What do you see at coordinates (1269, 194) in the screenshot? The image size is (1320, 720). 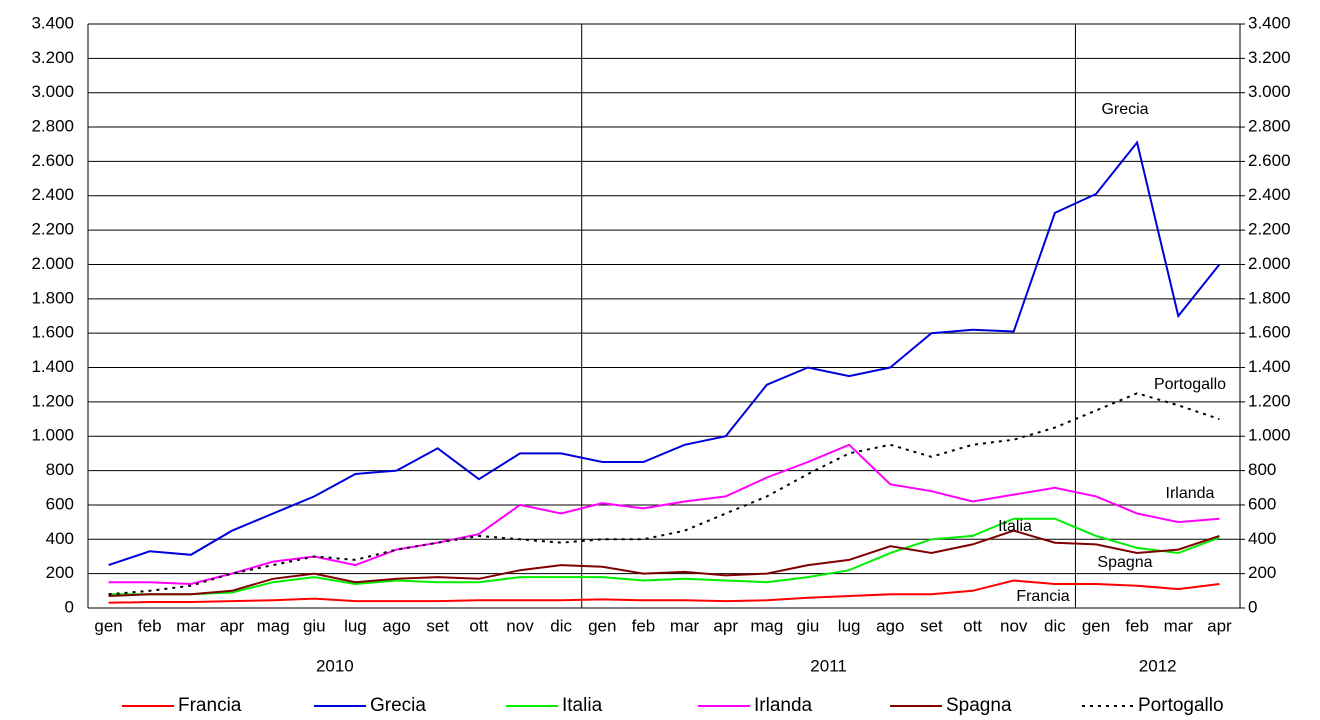 I see `y2-tick-label: 2.400` at bounding box center [1269, 194].